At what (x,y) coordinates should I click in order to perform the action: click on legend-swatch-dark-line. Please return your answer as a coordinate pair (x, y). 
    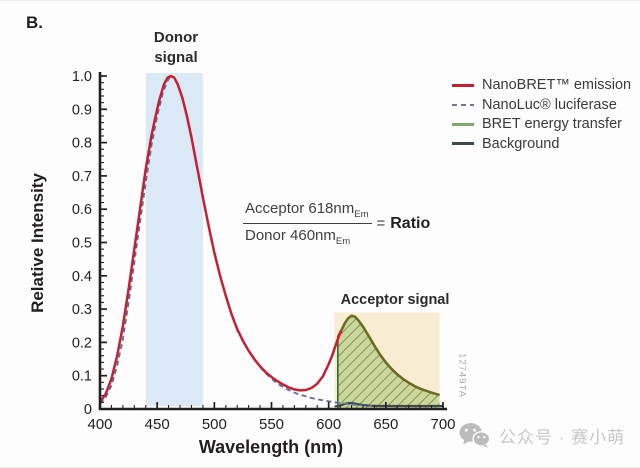
    Looking at the image, I should click on (463, 144).